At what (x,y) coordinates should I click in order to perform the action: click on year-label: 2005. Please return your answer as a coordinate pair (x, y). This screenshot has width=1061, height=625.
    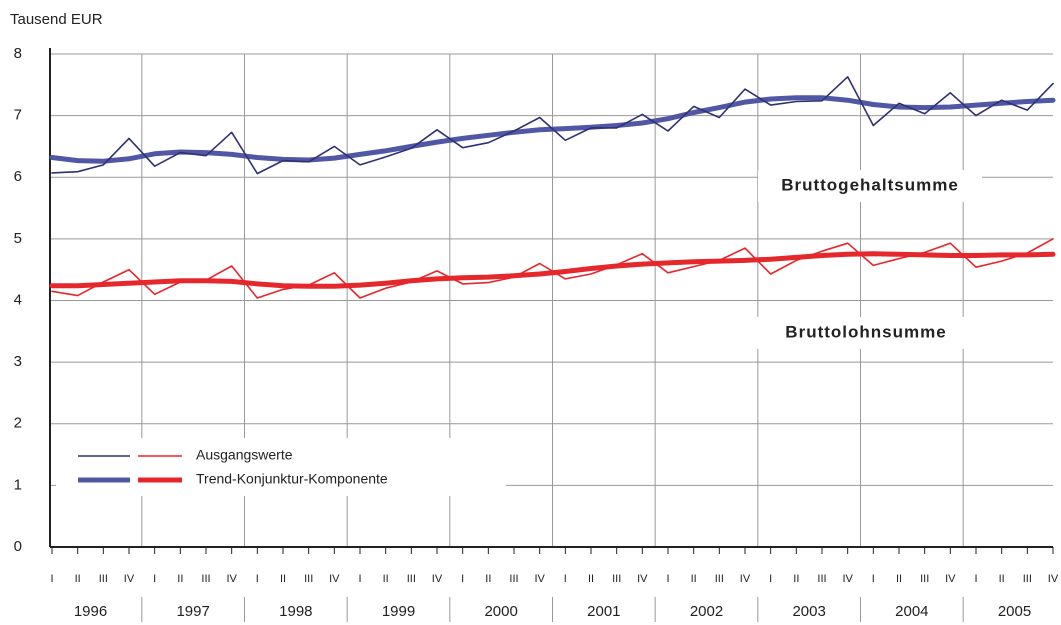
    Looking at the image, I should click on (1014, 611).